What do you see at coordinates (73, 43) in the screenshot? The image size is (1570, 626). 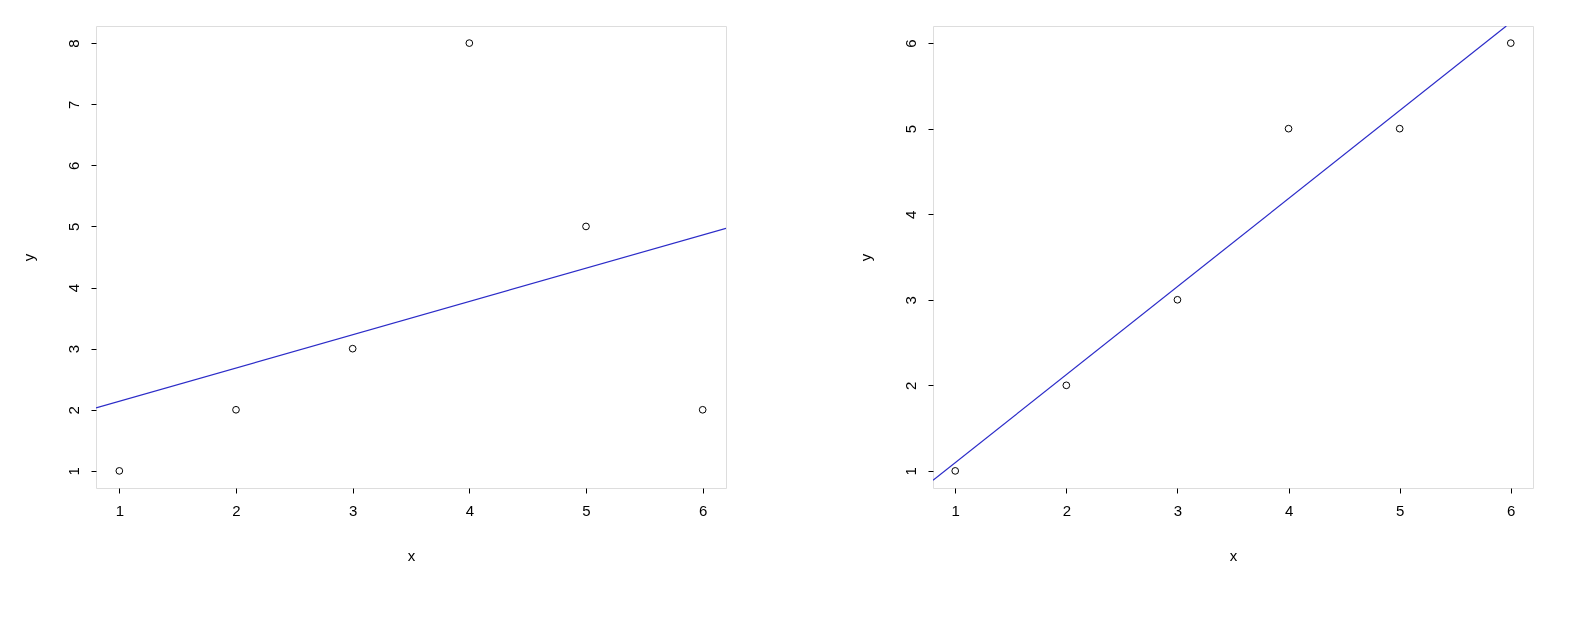 I see `y-tick-label: 8` at bounding box center [73, 43].